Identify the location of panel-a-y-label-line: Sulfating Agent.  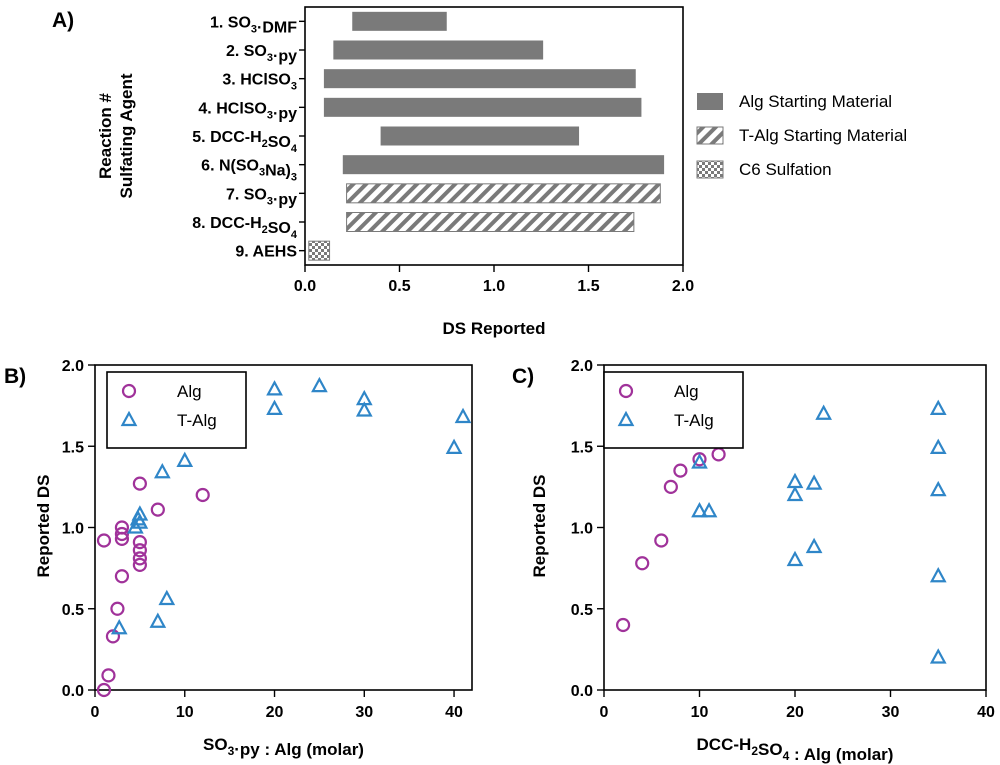
(126, 135).